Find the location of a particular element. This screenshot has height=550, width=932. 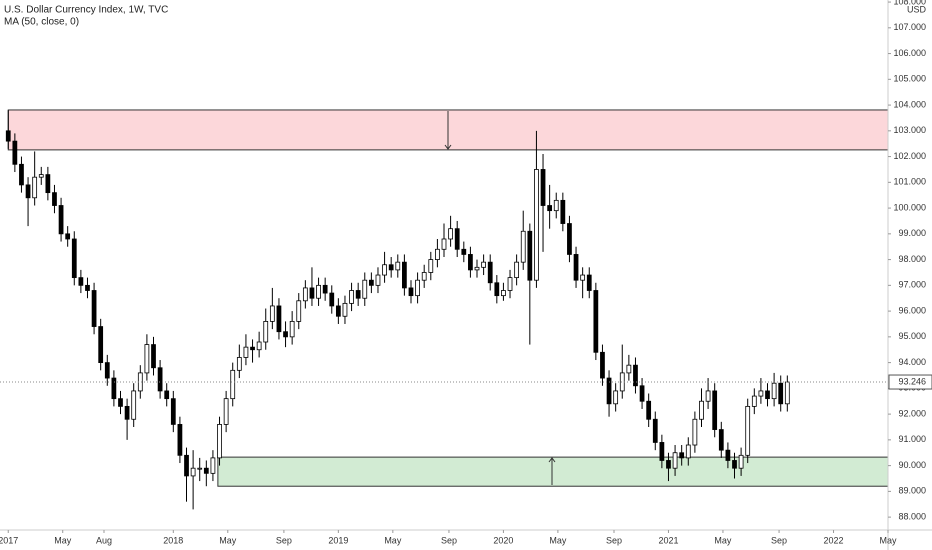

y-tick-label: 107.000 is located at coordinates (909, 27).